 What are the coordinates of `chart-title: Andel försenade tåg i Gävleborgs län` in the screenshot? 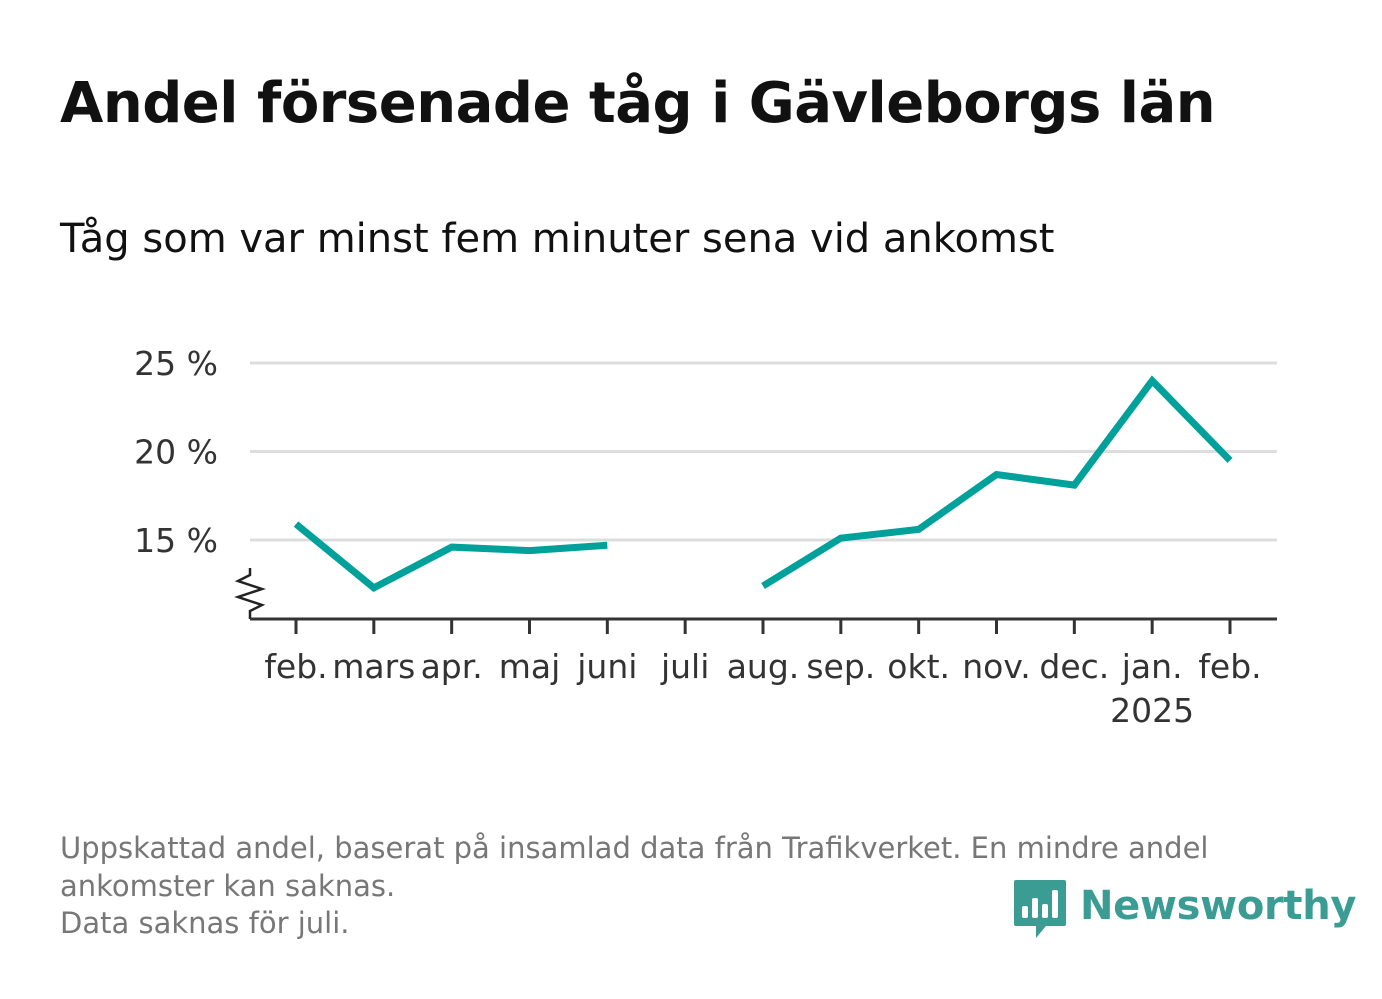 It's located at (638, 103).